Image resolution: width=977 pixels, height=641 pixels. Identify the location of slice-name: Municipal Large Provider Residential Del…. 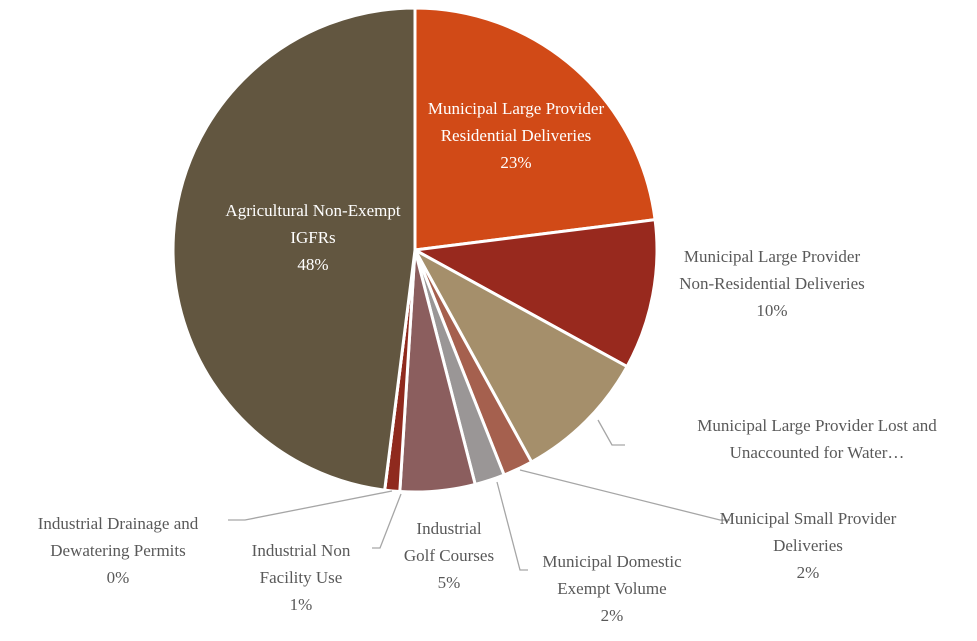
(516, 122).